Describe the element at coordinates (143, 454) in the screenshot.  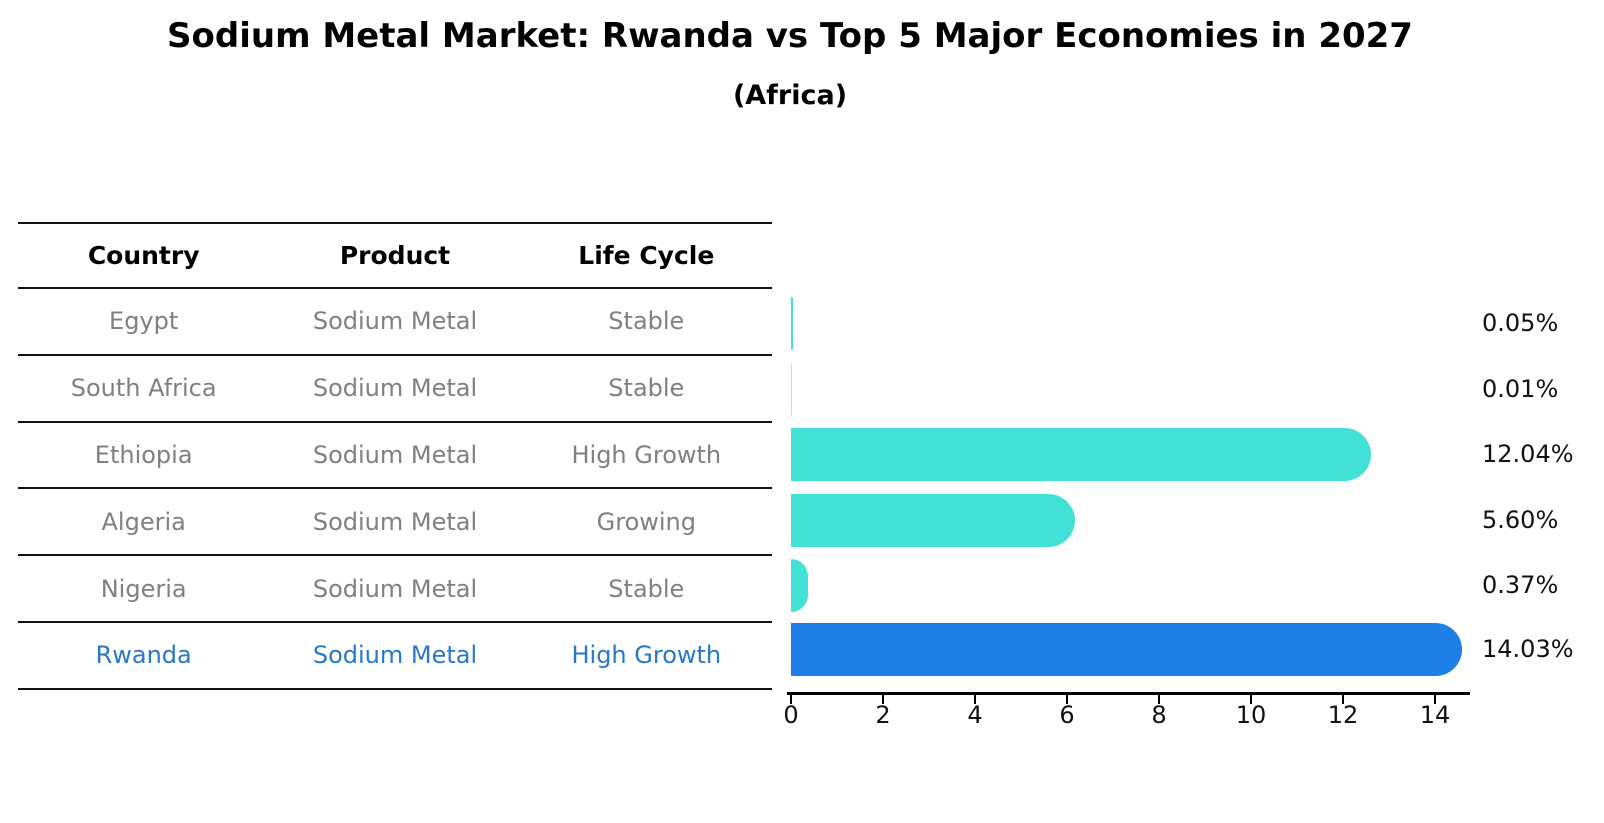
I see `table-cell-country: Ethiopia` at that location.